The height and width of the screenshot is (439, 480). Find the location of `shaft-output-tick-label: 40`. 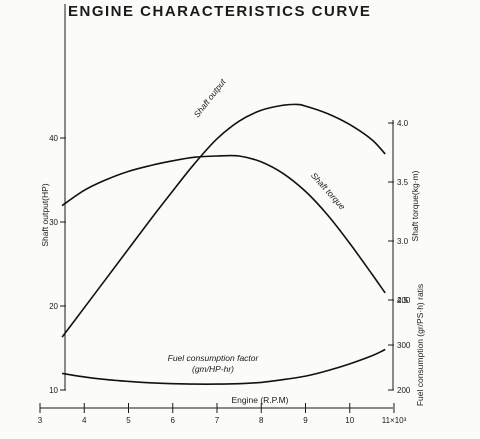

shaft-output-tick-label: 40 is located at coordinates (53, 138).